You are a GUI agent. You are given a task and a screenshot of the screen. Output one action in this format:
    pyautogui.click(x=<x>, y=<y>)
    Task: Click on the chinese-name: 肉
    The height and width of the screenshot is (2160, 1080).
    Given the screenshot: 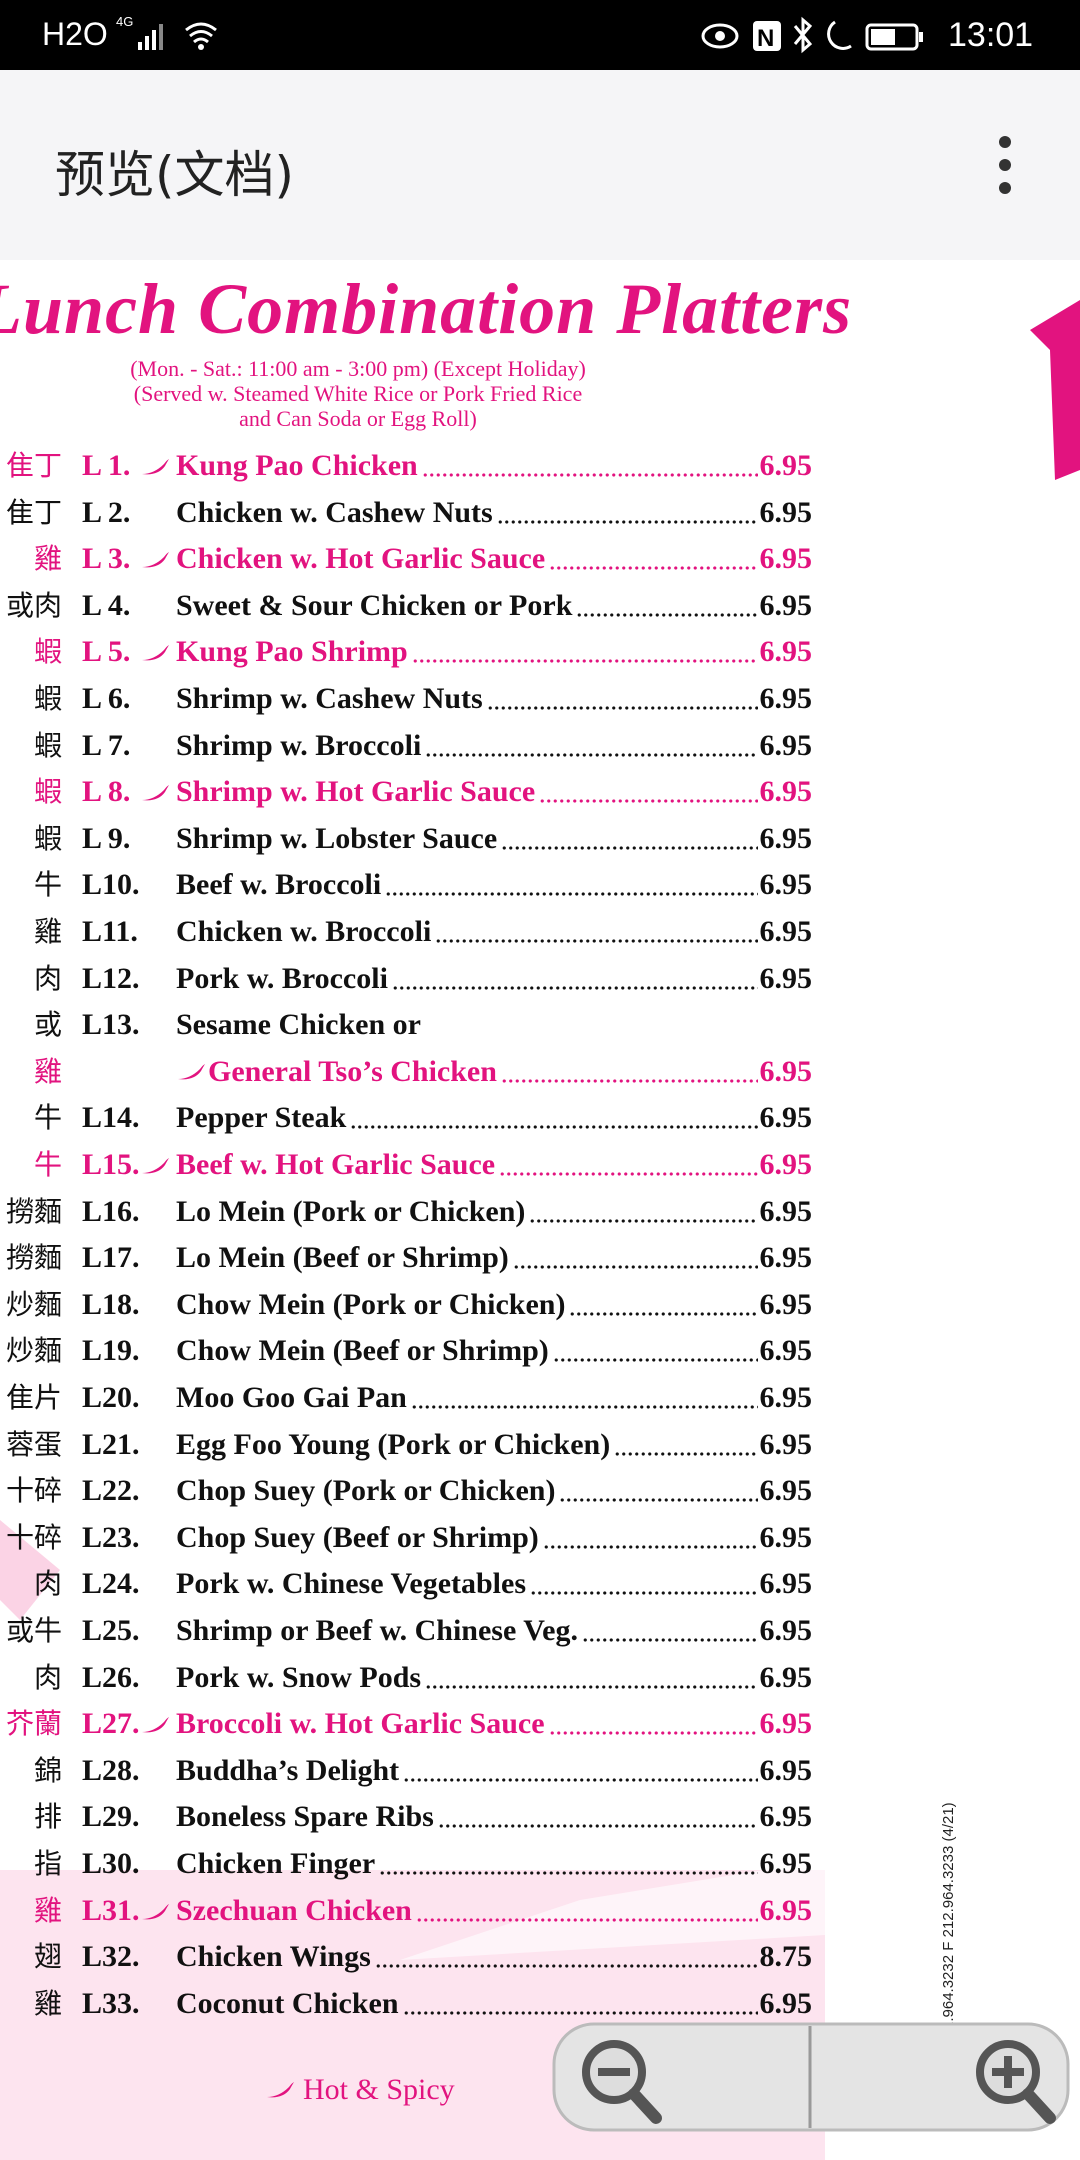 What is the action you would take?
    pyautogui.click(x=47, y=1677)
    